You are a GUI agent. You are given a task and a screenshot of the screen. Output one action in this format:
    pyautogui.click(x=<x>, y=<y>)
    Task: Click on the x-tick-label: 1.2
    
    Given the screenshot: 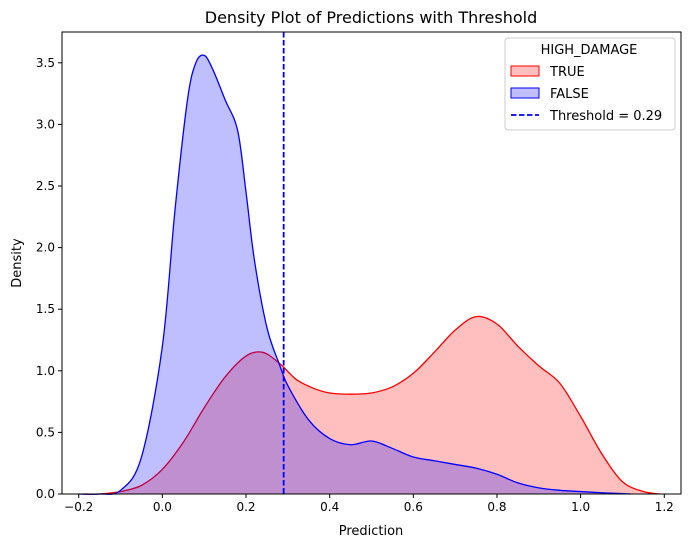 What is the action you would take?
    pyautogui.click(x=664, y=507)
    